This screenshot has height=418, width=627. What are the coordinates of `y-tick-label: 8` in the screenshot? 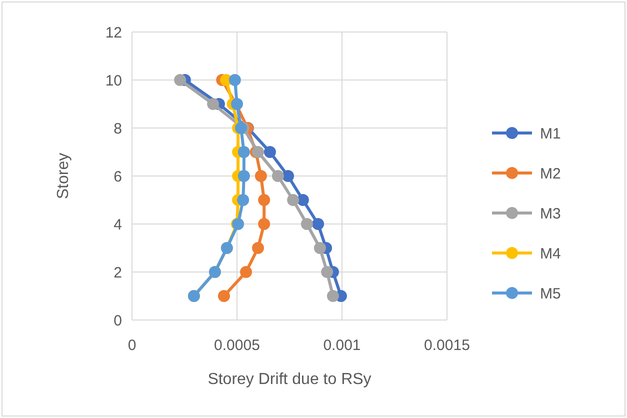 It's located at (118, 129).